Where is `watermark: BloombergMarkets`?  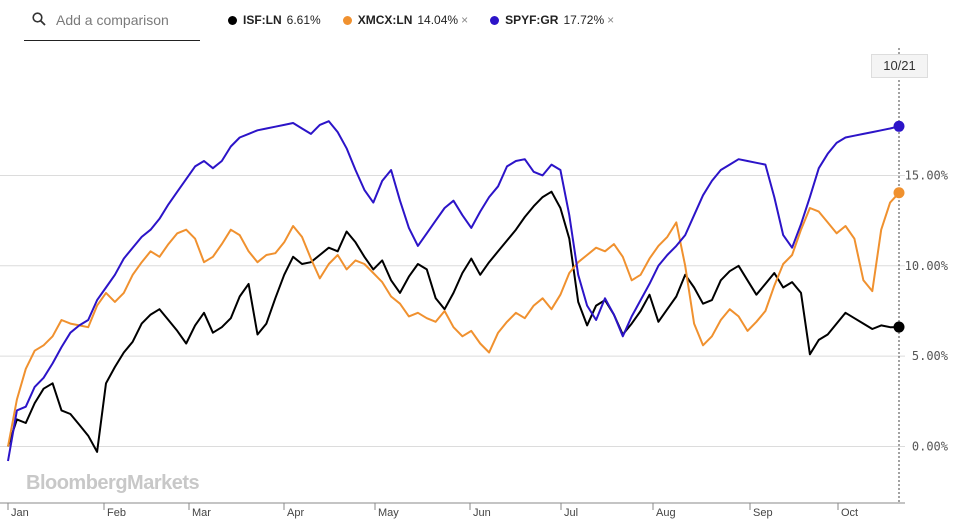
watermark: BloombergMarkets is located at coordinates (113, 483).